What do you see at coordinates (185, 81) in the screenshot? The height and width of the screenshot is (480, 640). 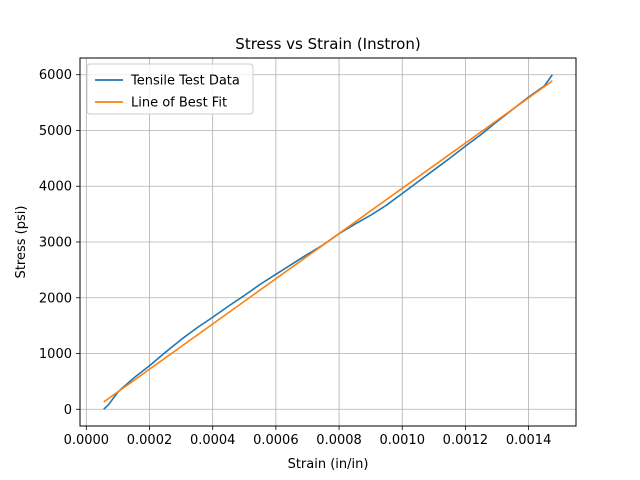 I see `legend-label-tensile-test-data: Tensile Test Data` at bounding box center [185, 81].